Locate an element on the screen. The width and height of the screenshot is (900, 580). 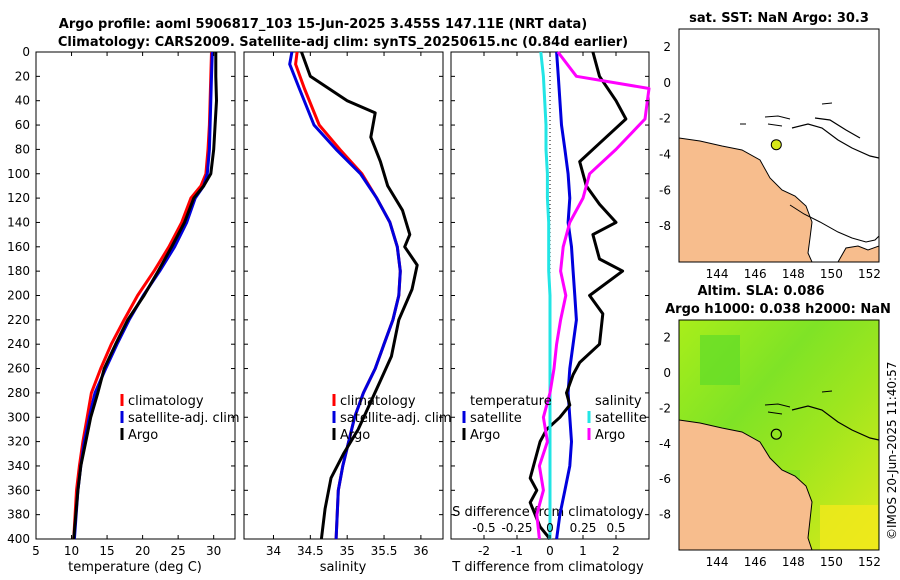
series-line-s-satellite is located at coordinates (545, 295).